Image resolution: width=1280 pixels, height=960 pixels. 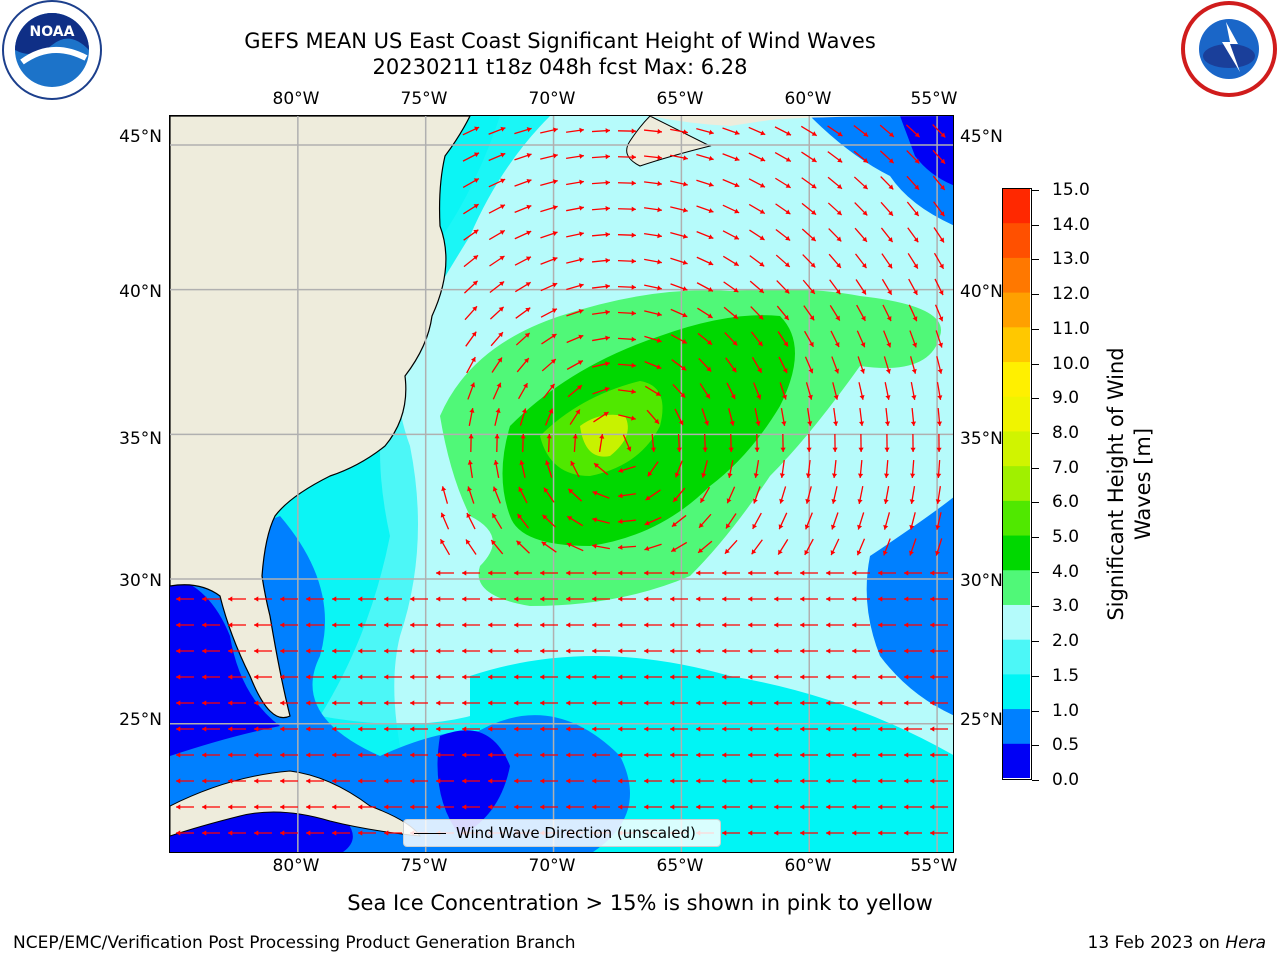 I want to click on colorbar-tick-label: 3.0, so click(x=1066, y=606).